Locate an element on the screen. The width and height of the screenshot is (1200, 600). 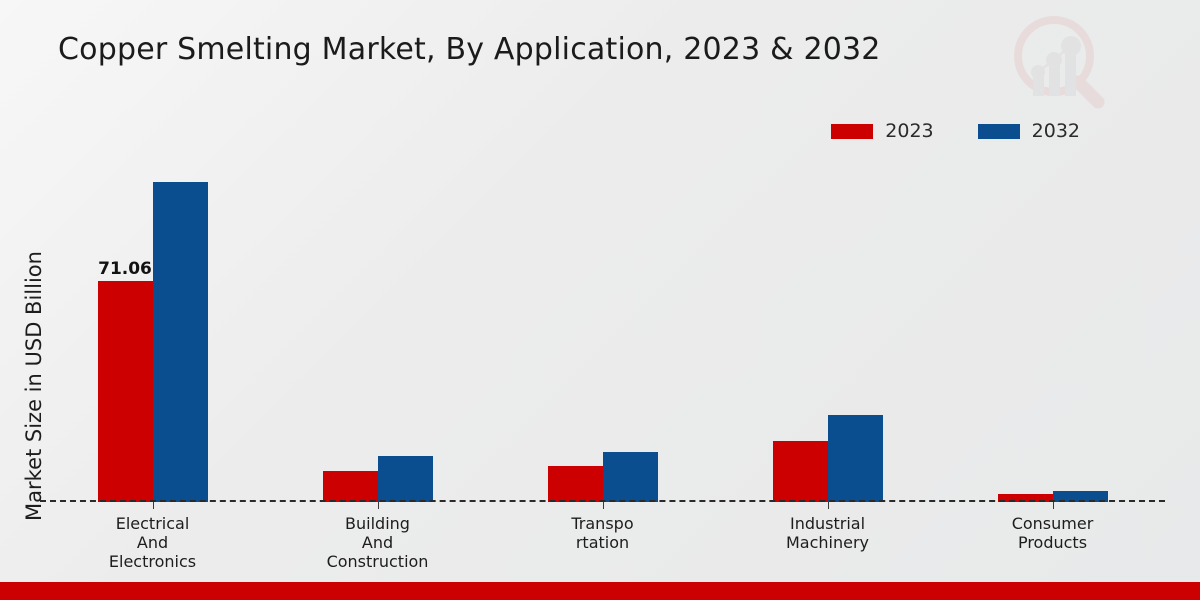
legend-item-2032: 2032 is located at coordinates (1028, 131).